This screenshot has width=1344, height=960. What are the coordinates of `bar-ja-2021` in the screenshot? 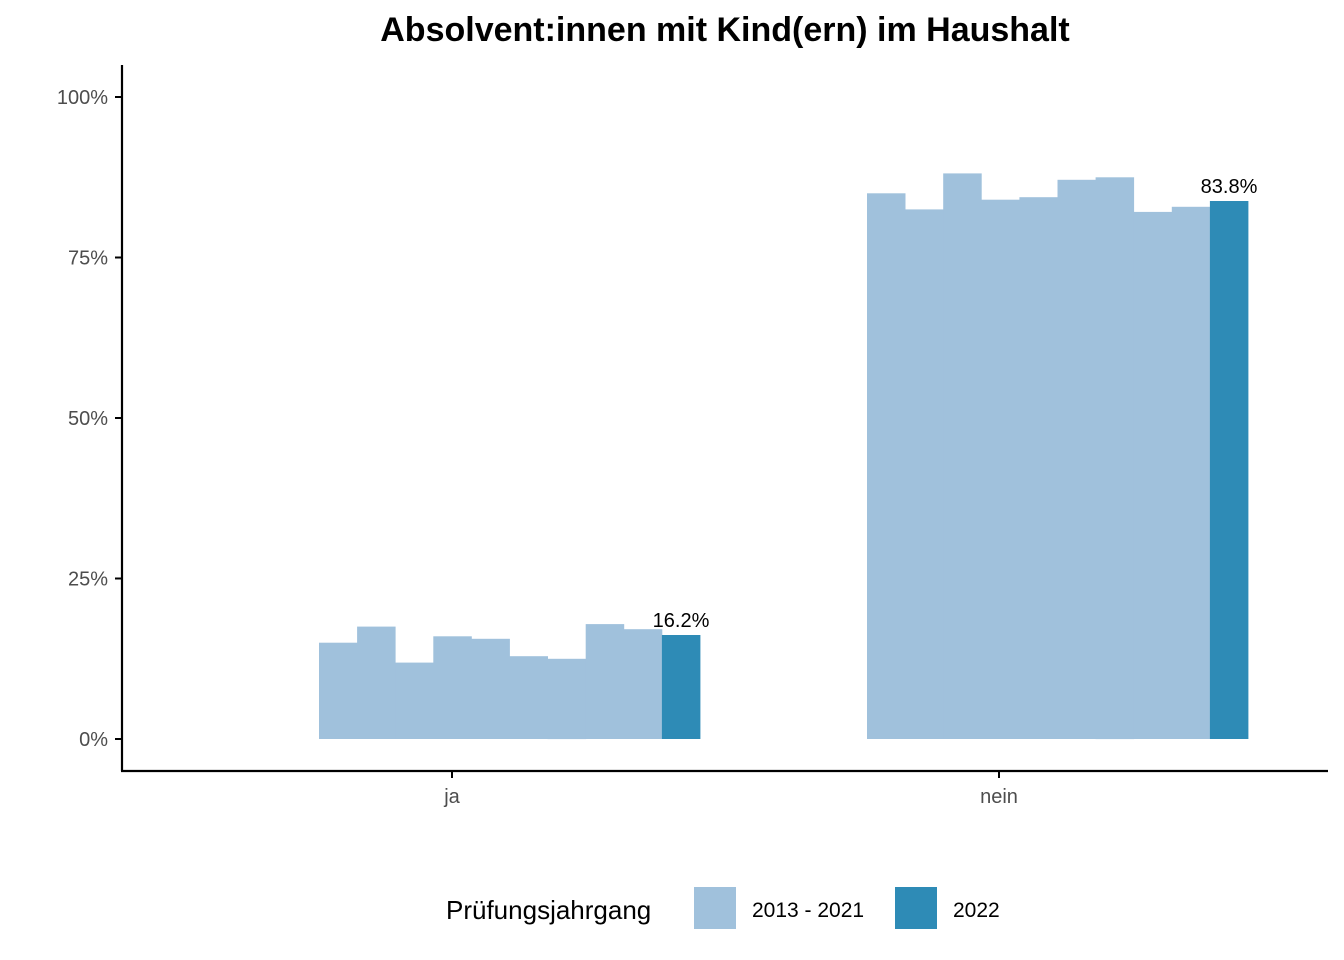 It's located at (643, 684).